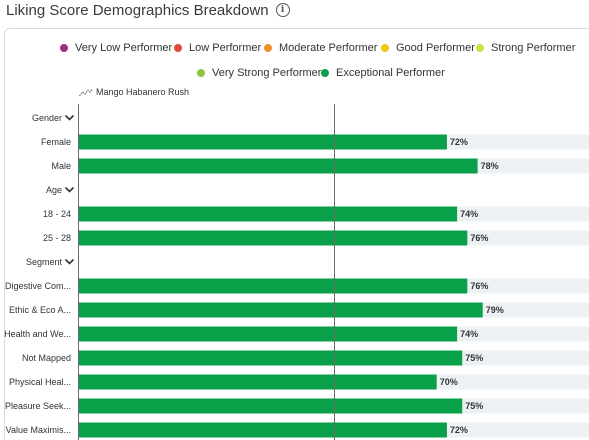 This screenshot has height=440, width=589. I want to click on row-label: 25 - 28, so click(57, 238).